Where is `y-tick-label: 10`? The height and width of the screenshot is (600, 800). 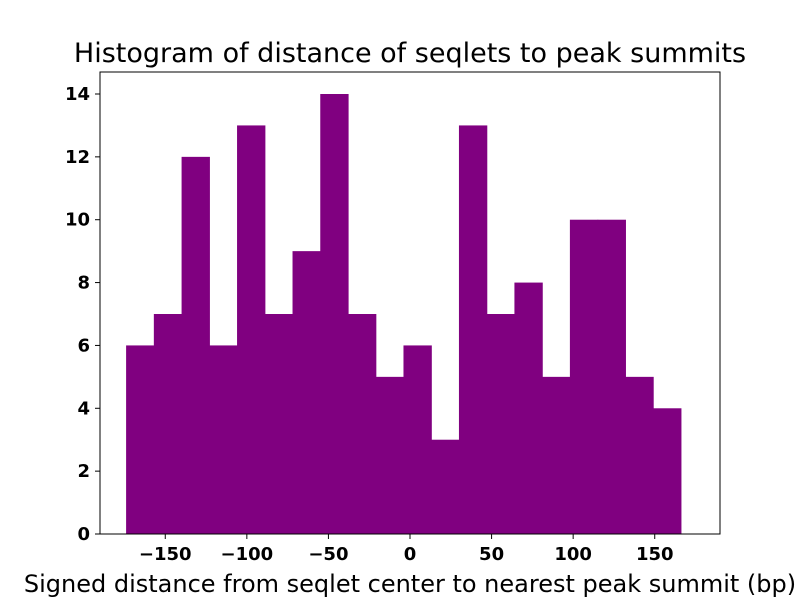
y-tick-label: 10 is located at coordinates (77, 220).